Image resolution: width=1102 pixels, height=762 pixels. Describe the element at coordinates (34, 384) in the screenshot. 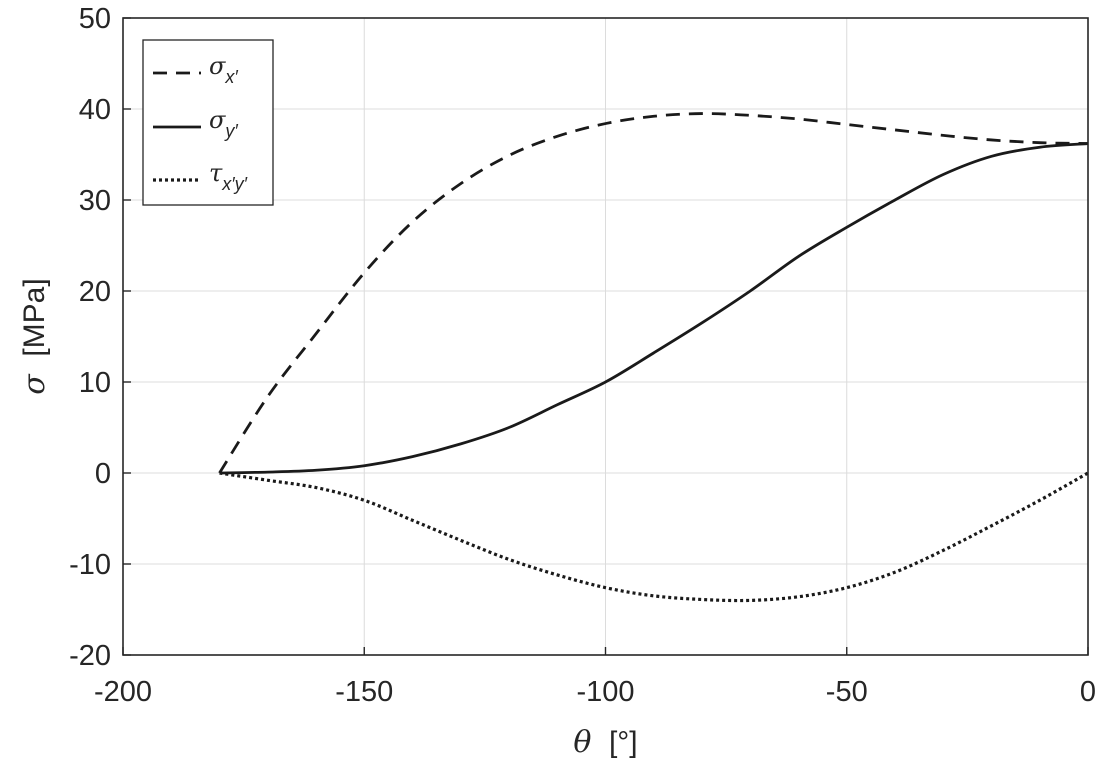

I see `y-axis-symbol: σ` at that location.